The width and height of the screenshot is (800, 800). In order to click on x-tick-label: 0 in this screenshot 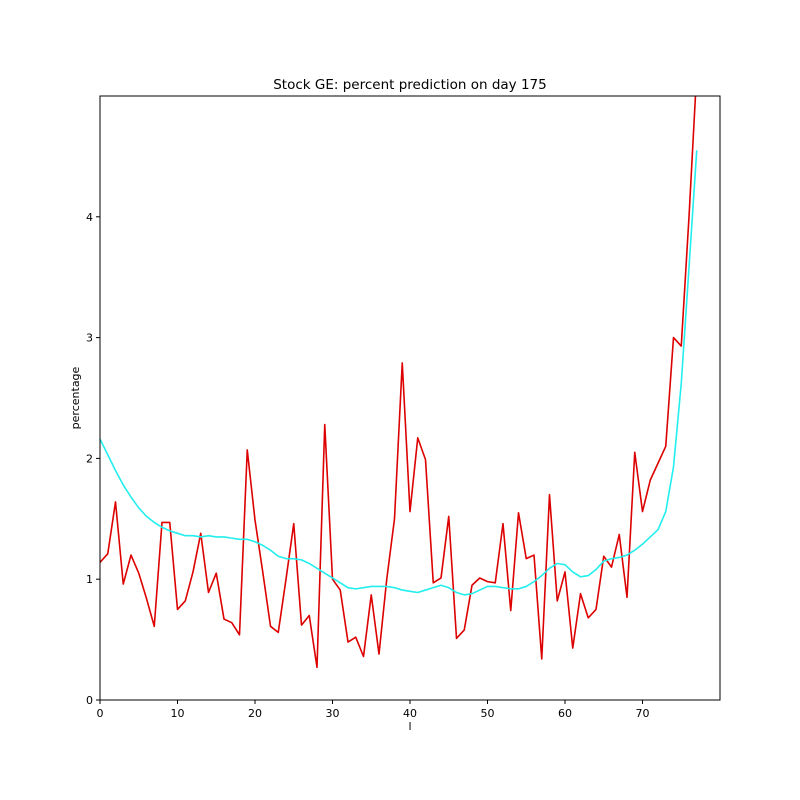, I will do `click(100, 713)`.